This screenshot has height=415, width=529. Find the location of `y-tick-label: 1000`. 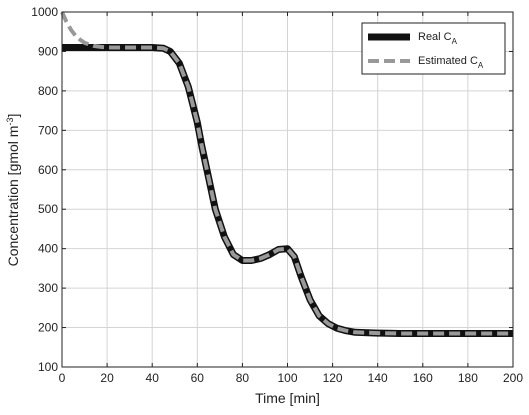

y-tick-label: 1000 is located at coordinates (44, 12).